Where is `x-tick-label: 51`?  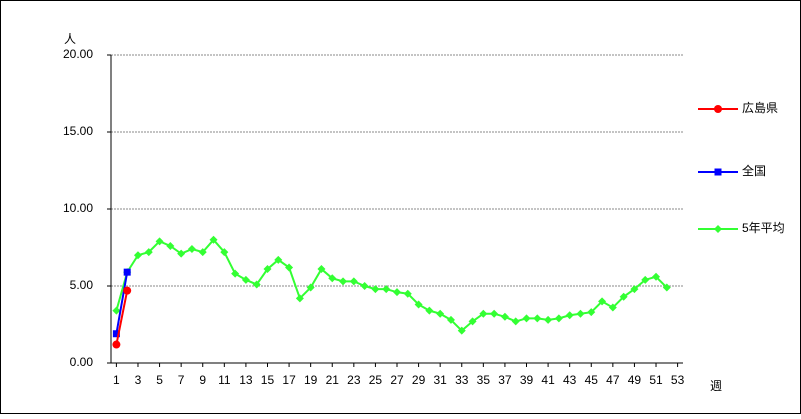 x-tick-label: 51 is located at coordinates (656, 380).